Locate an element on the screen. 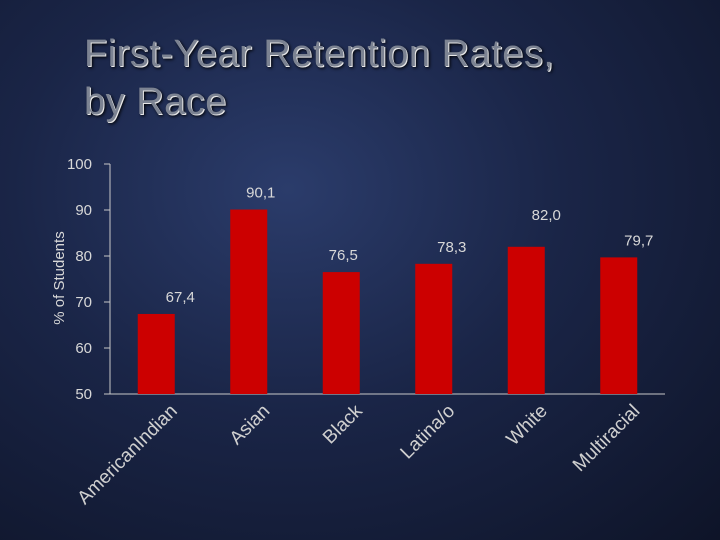  y-axis-title: % of Students is located at coordinates (59, 277).